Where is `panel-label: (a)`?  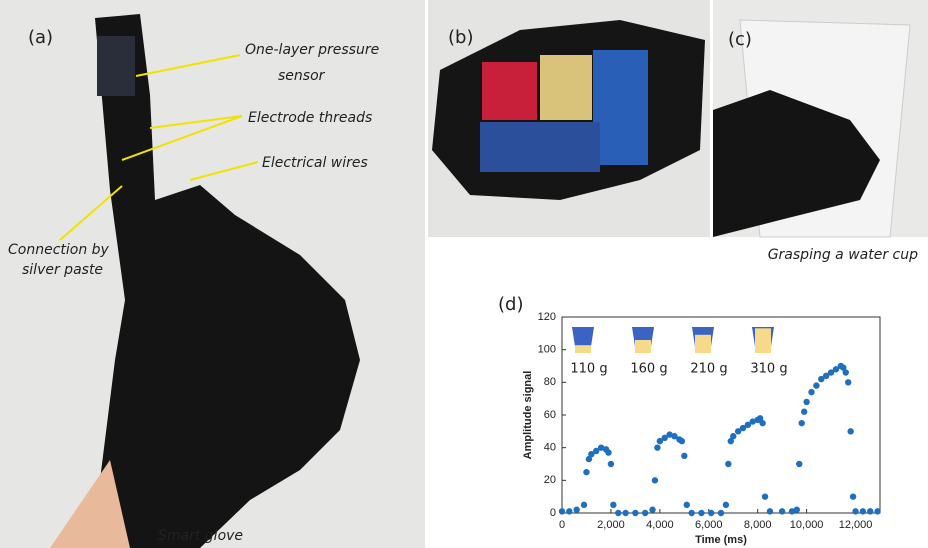
panel-label: (a) is located at coordinates (40, 37).